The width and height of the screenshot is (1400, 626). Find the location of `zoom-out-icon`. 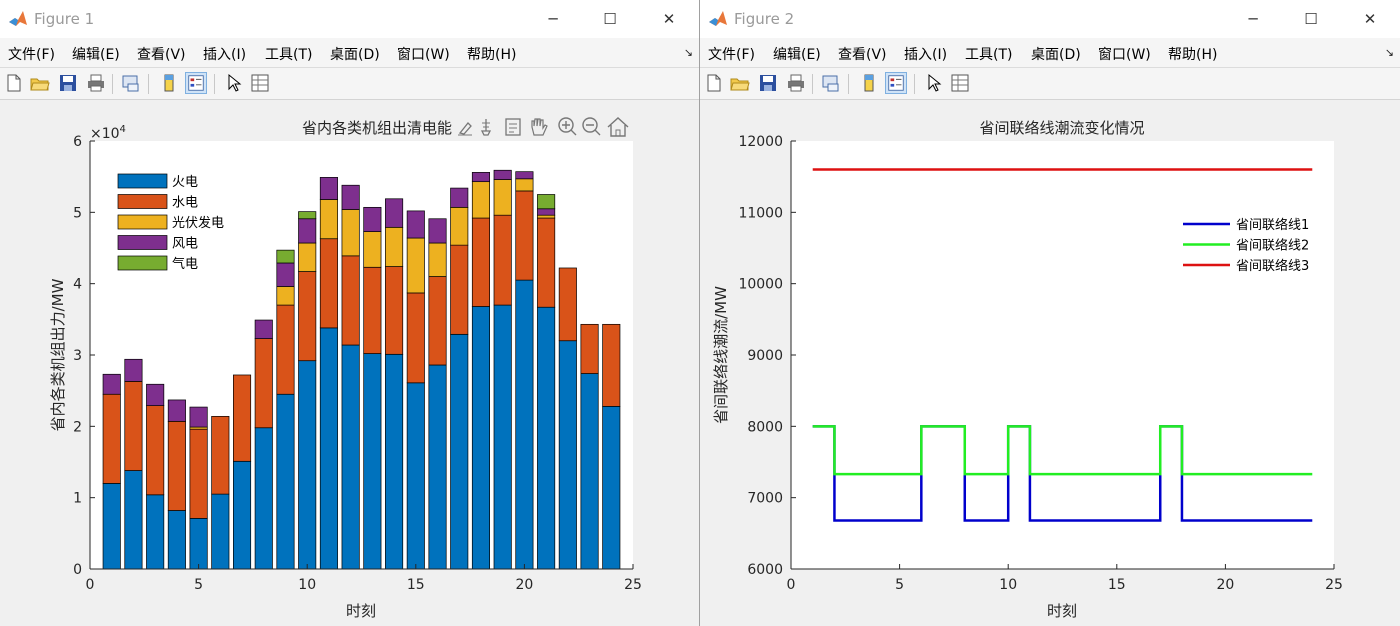

zoom-out-icon is located at coordinates (591, 126).